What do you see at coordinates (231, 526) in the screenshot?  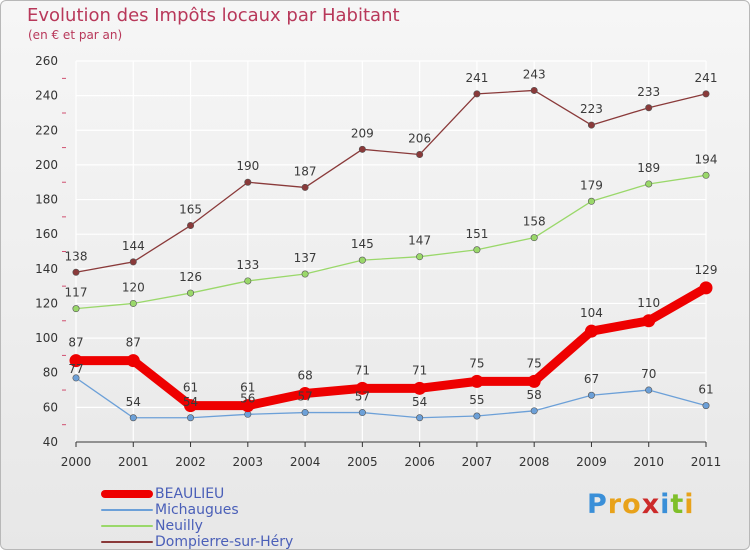 I see `legend-item-neuilly: Neuilly` at bounding box center [231, 526].